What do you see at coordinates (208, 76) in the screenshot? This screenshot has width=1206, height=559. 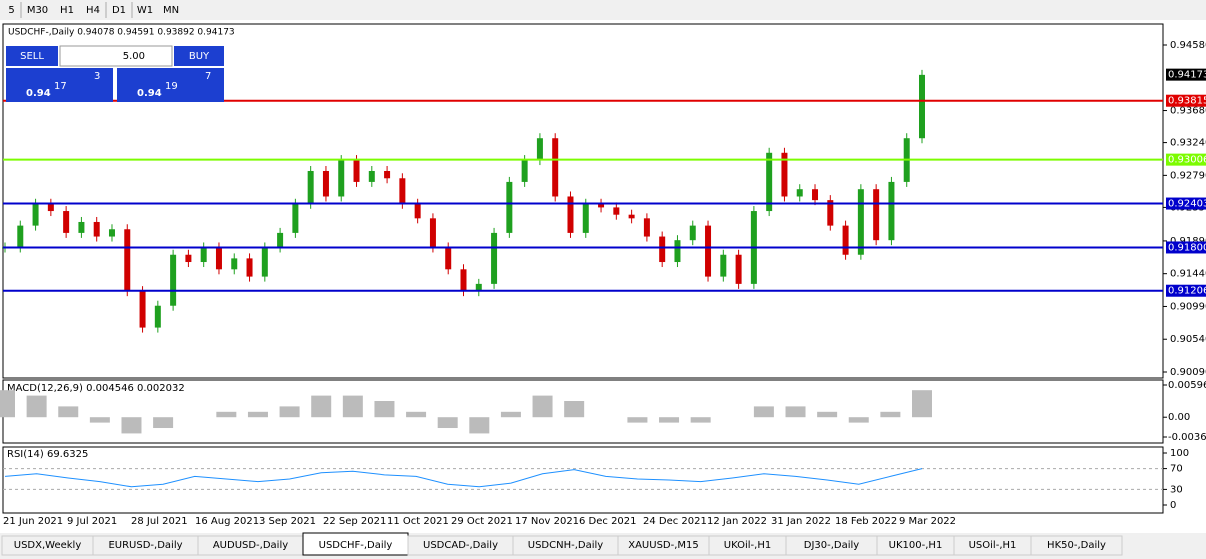 I see `price-frac: 7` at bounding box center [208, 76].